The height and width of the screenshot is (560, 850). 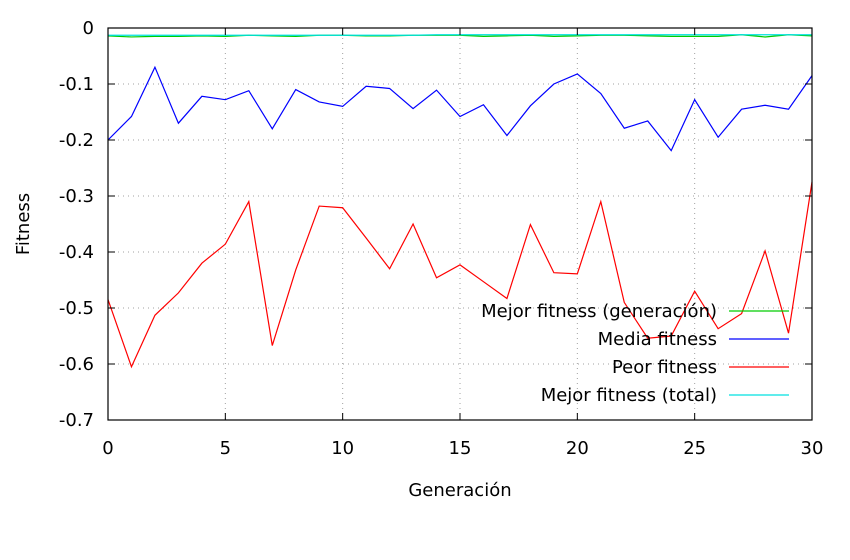 What do you see at coordinates (76, 420) in the screenshot?
I see `y-tick-label: -0.7` at bounding box center [76, 420].